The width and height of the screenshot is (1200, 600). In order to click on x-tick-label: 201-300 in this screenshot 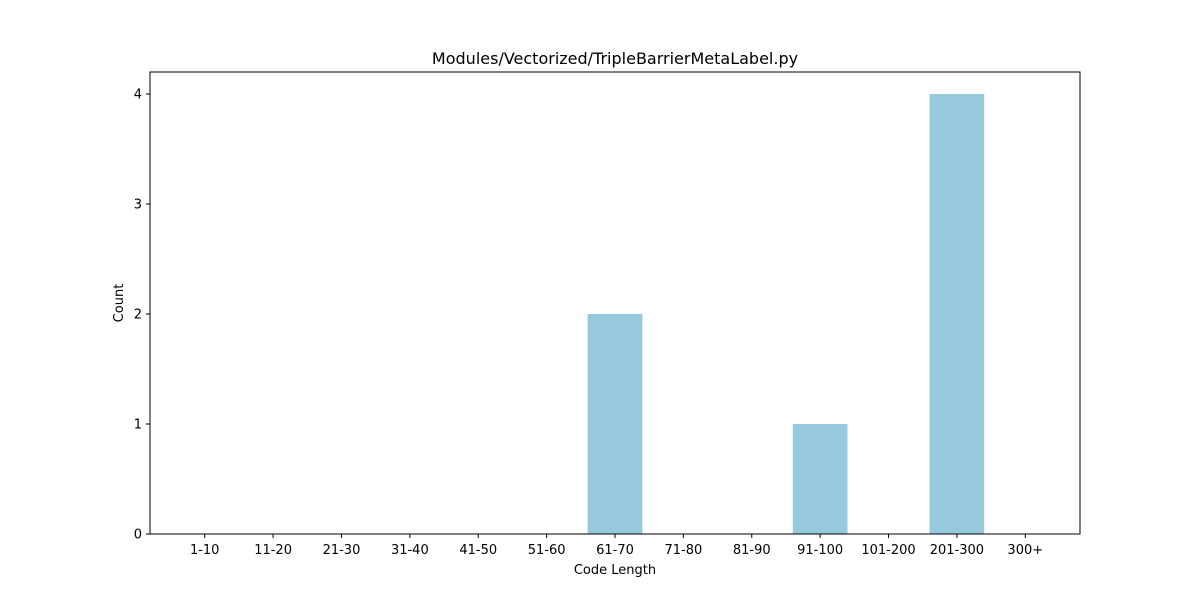, I will do `click(957, 550)`.